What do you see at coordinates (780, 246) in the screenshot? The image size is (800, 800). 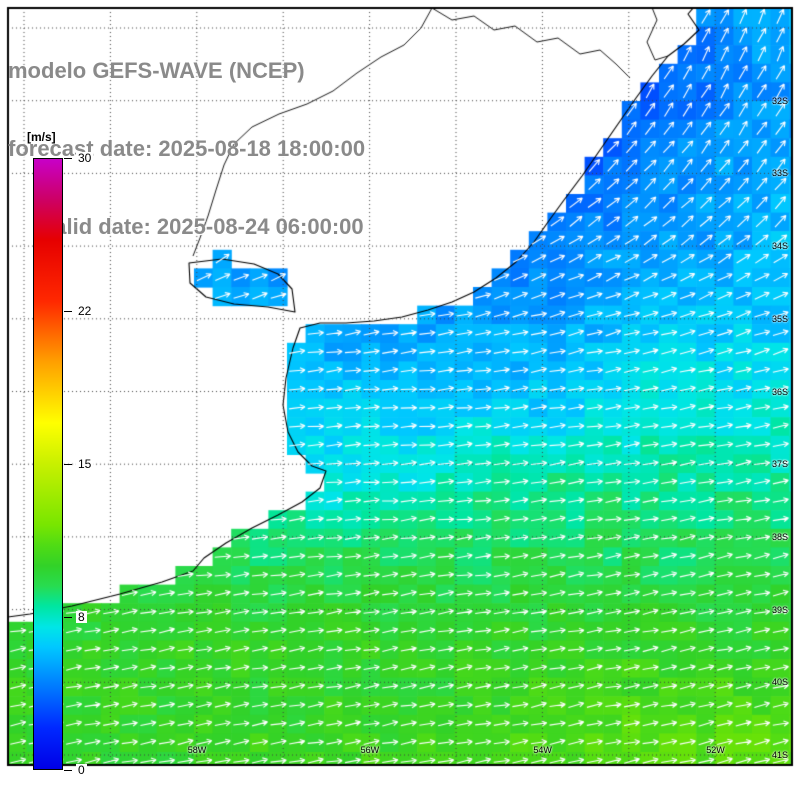 I see `latitude-label: 34S` at bounding box center [780, 246].